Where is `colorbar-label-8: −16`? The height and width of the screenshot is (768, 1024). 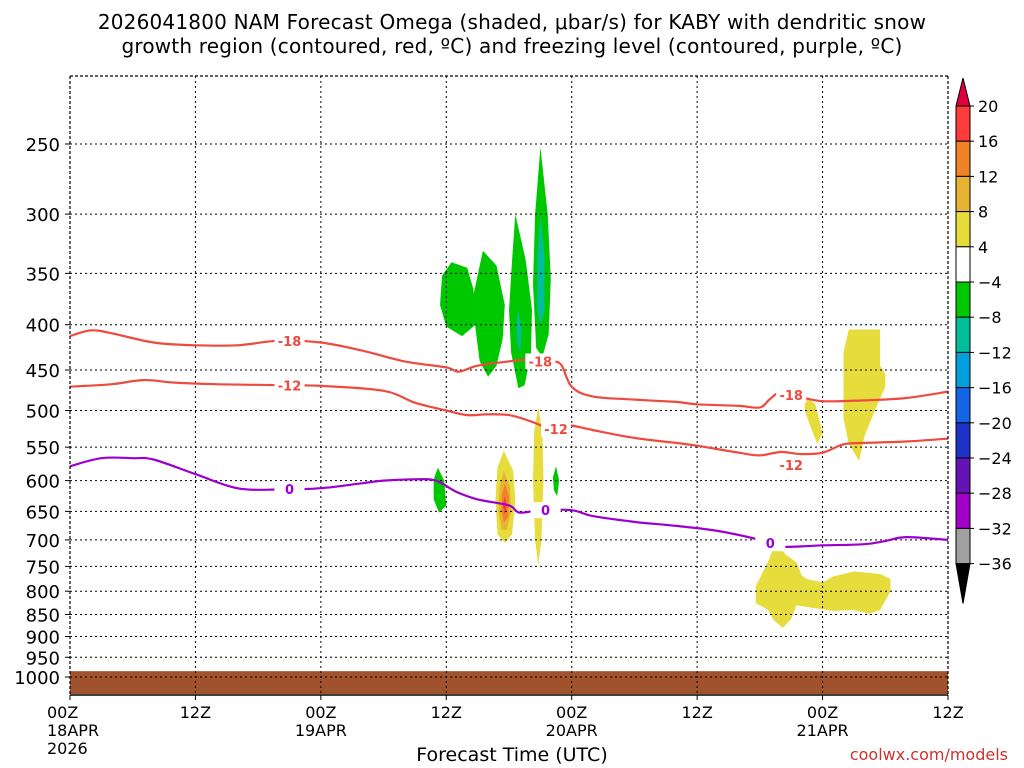 colorbar-label-8: −16 is located at coordinates (995, 388).